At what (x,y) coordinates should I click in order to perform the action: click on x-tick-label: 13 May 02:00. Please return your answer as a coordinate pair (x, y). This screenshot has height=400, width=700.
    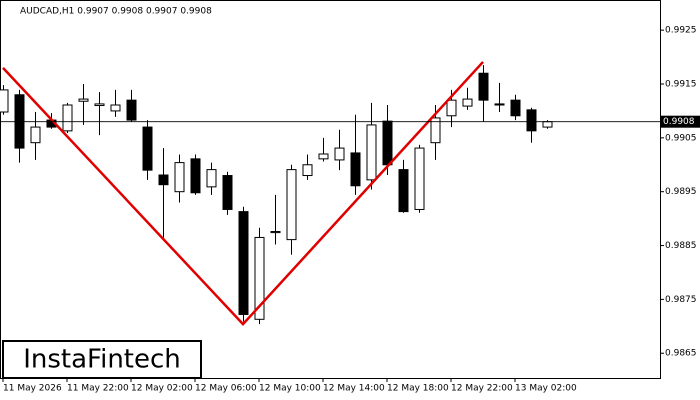
    Looking at the image, I should click on (546, 389).